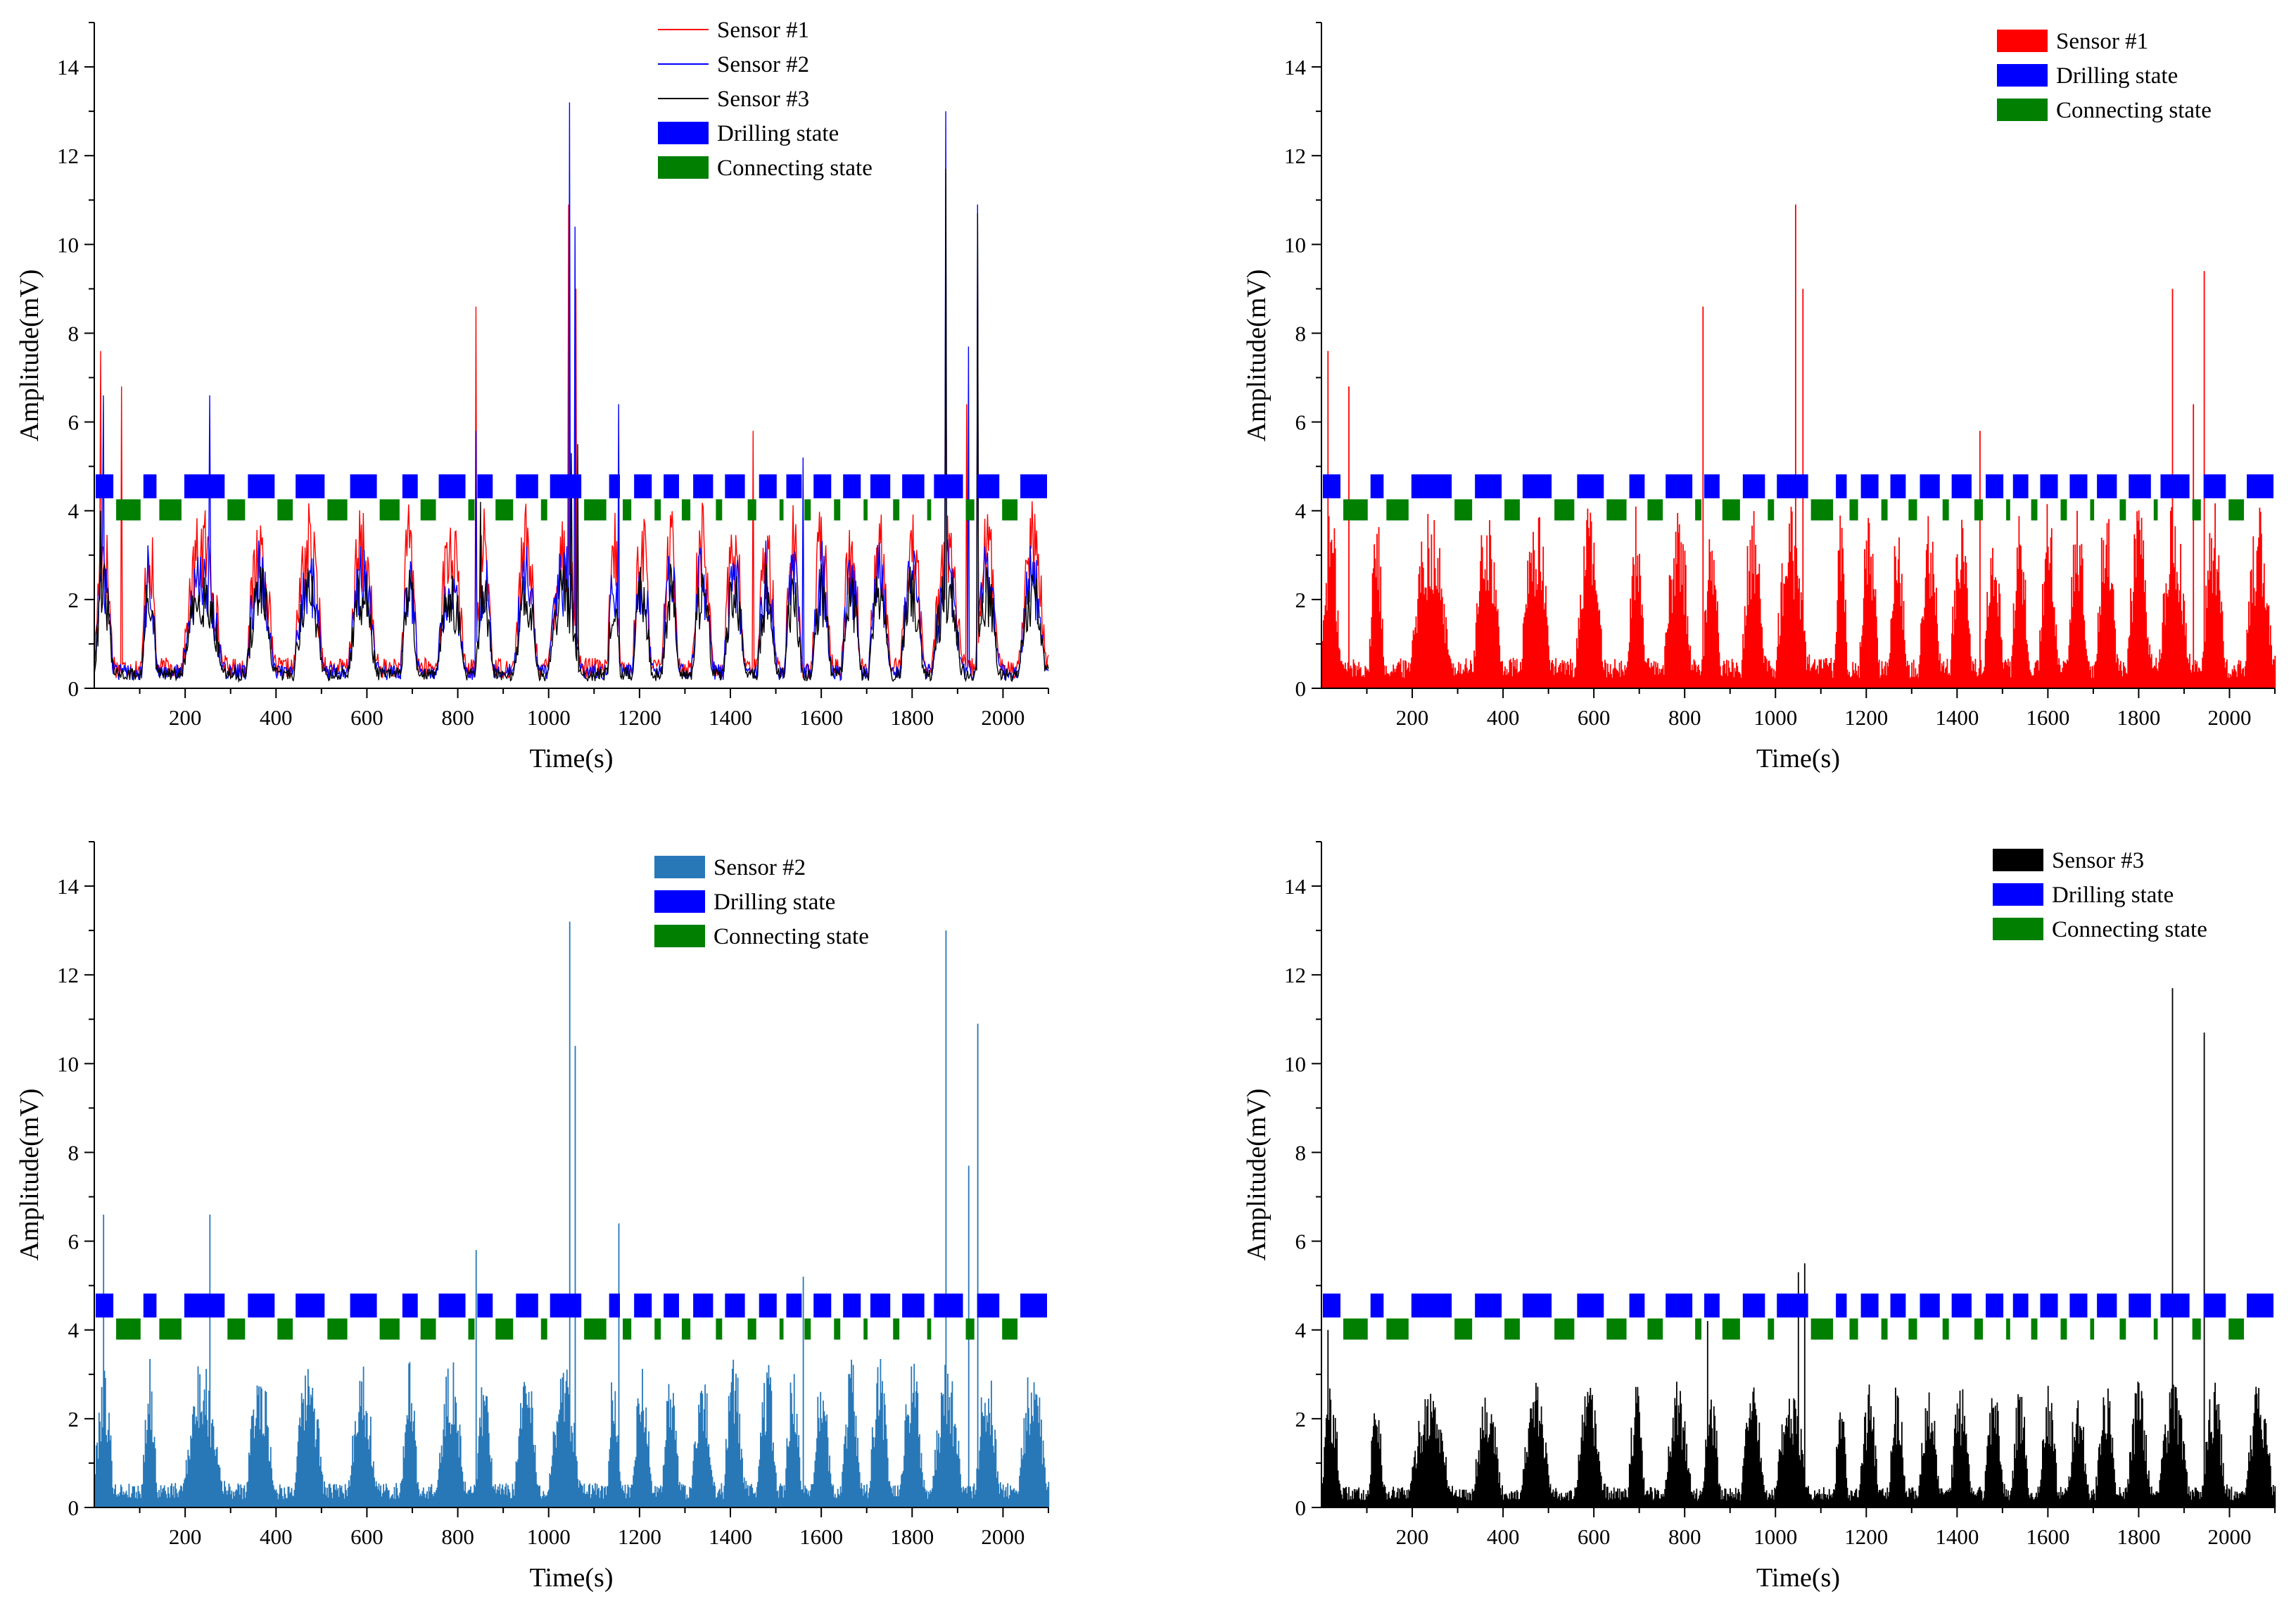  What do you see at coordinates (1798, 758) in the screenshot?
I see `x-axis-title: Time(s)` at bounding box center [1798, 758].